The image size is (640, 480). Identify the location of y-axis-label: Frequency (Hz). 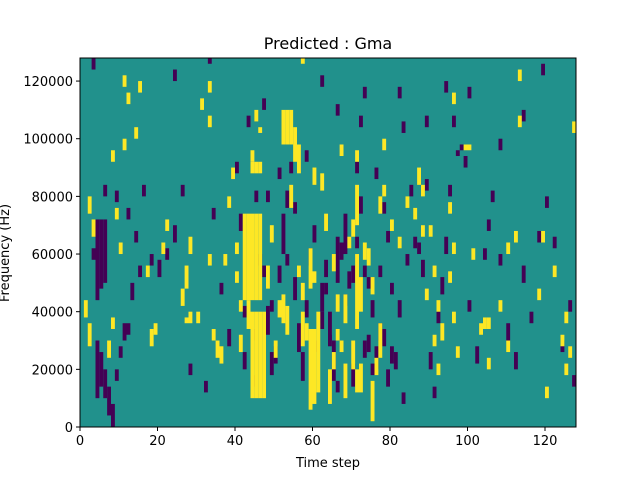
(6, 253).